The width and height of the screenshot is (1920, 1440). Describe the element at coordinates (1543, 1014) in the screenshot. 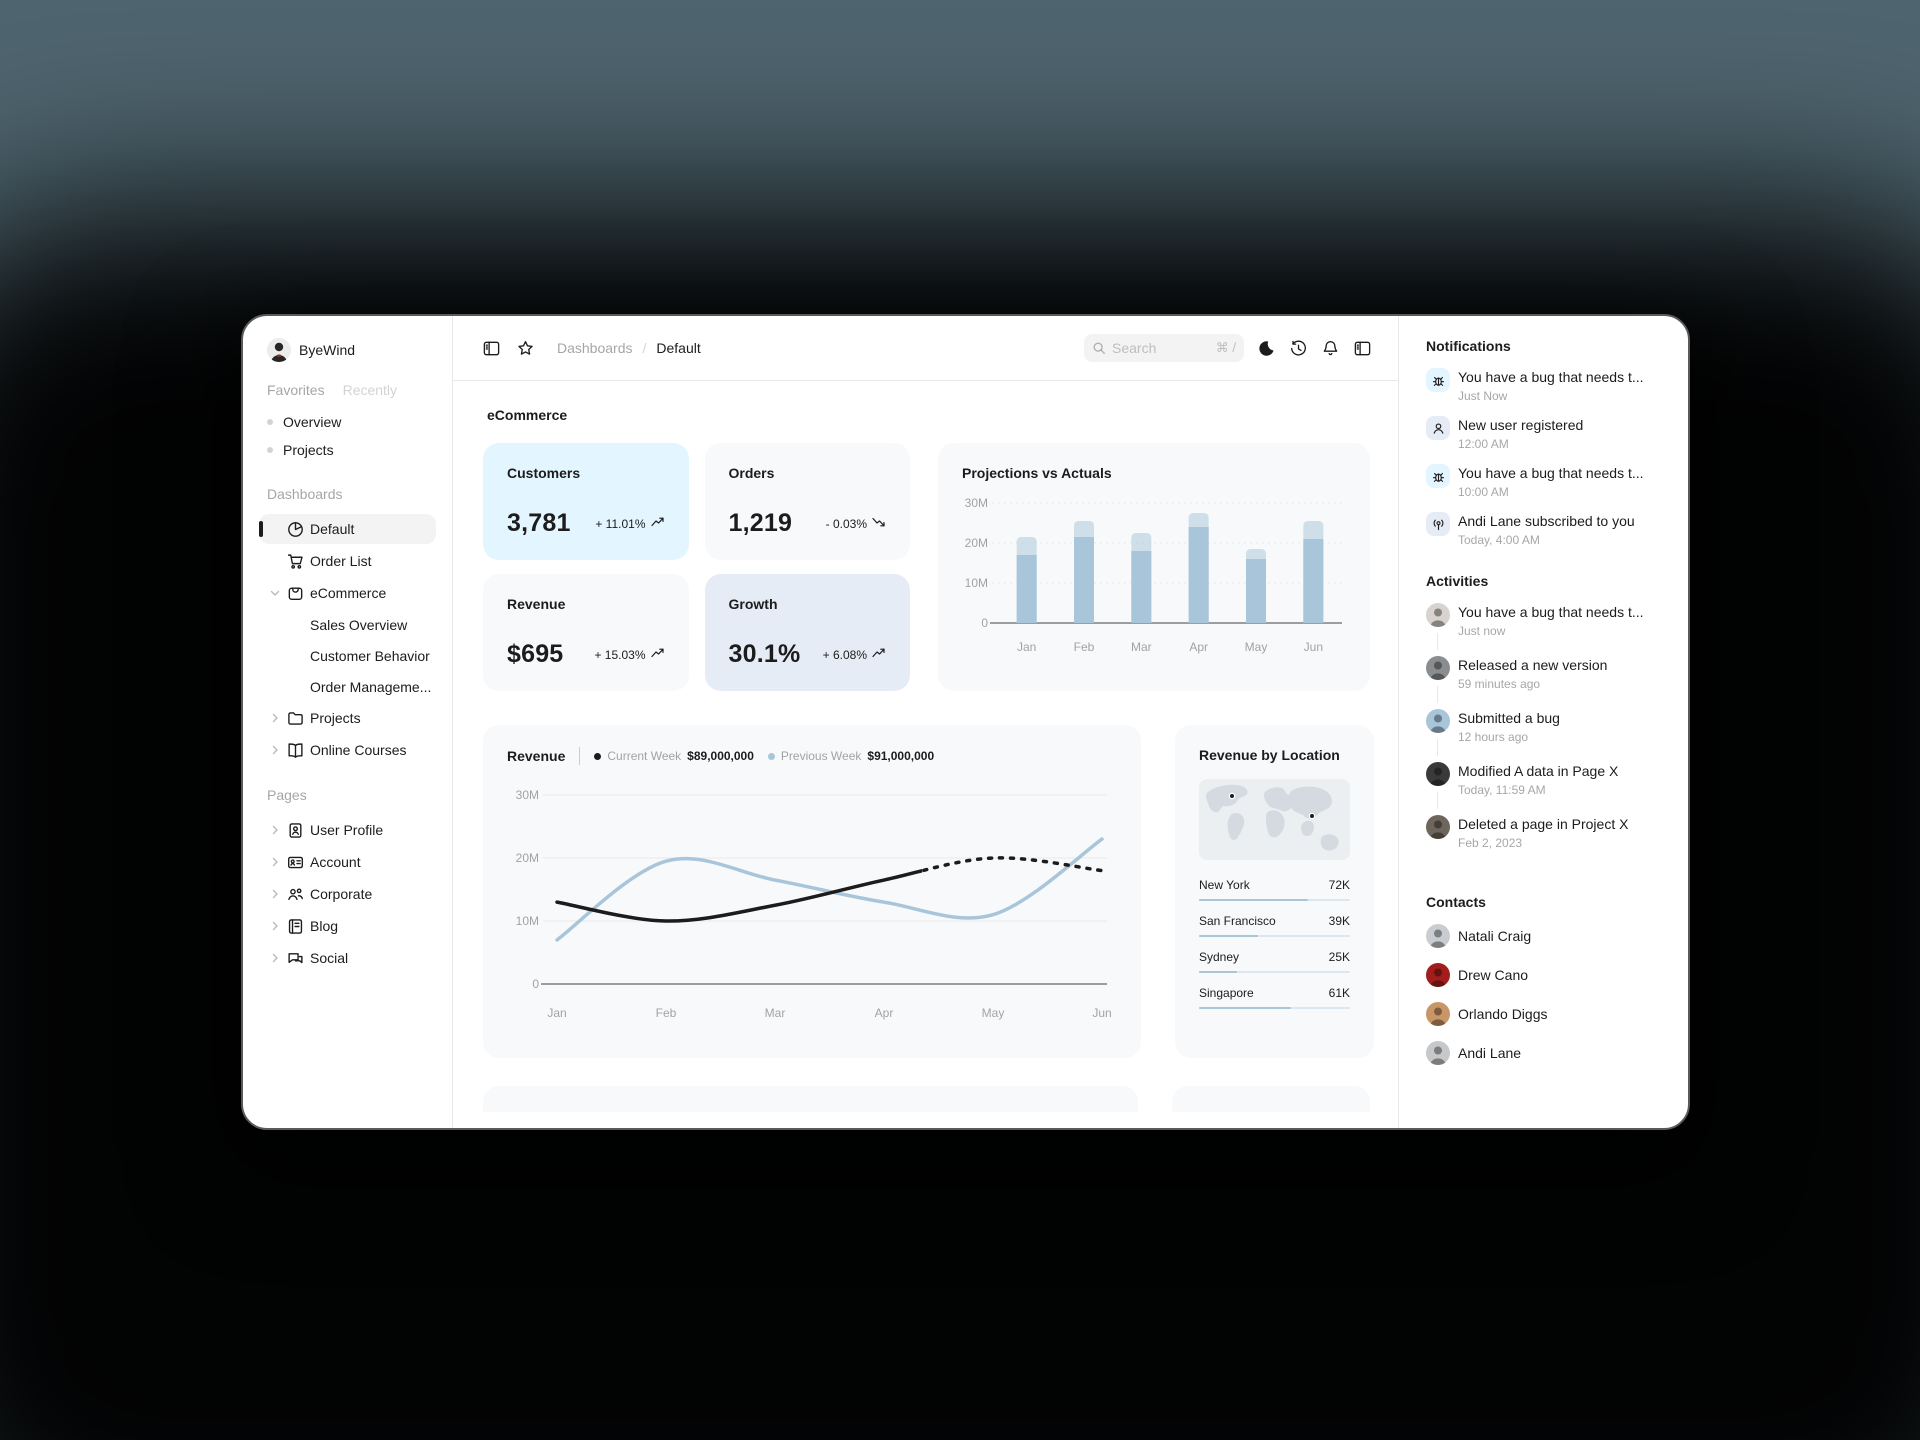

I see `contact-orlando-diggs: Orlando Diggs` at that location.